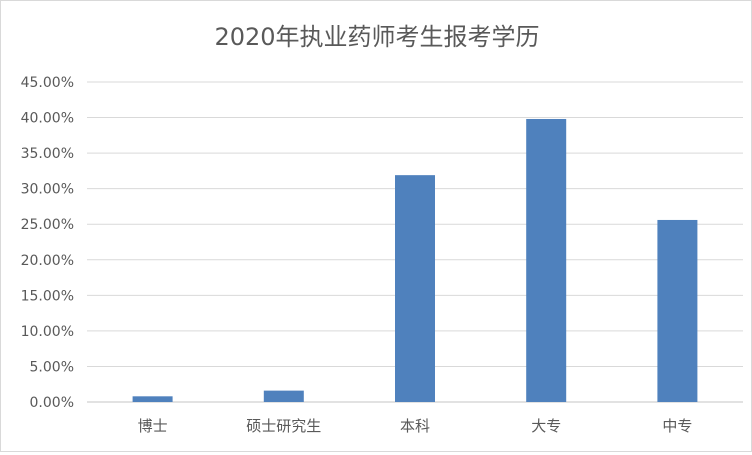 Image resolution: width=752 pixels, height=455 pixels. Describe the element at coordinates (415, 426) in the screenshot. I see `x-tick-label: 本科` at that location.